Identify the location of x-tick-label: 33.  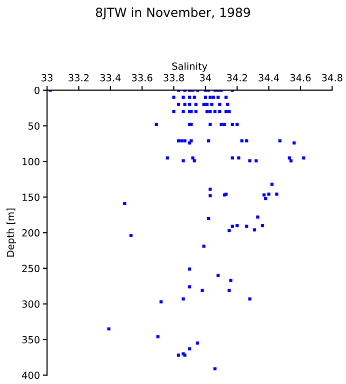
(47, 78).